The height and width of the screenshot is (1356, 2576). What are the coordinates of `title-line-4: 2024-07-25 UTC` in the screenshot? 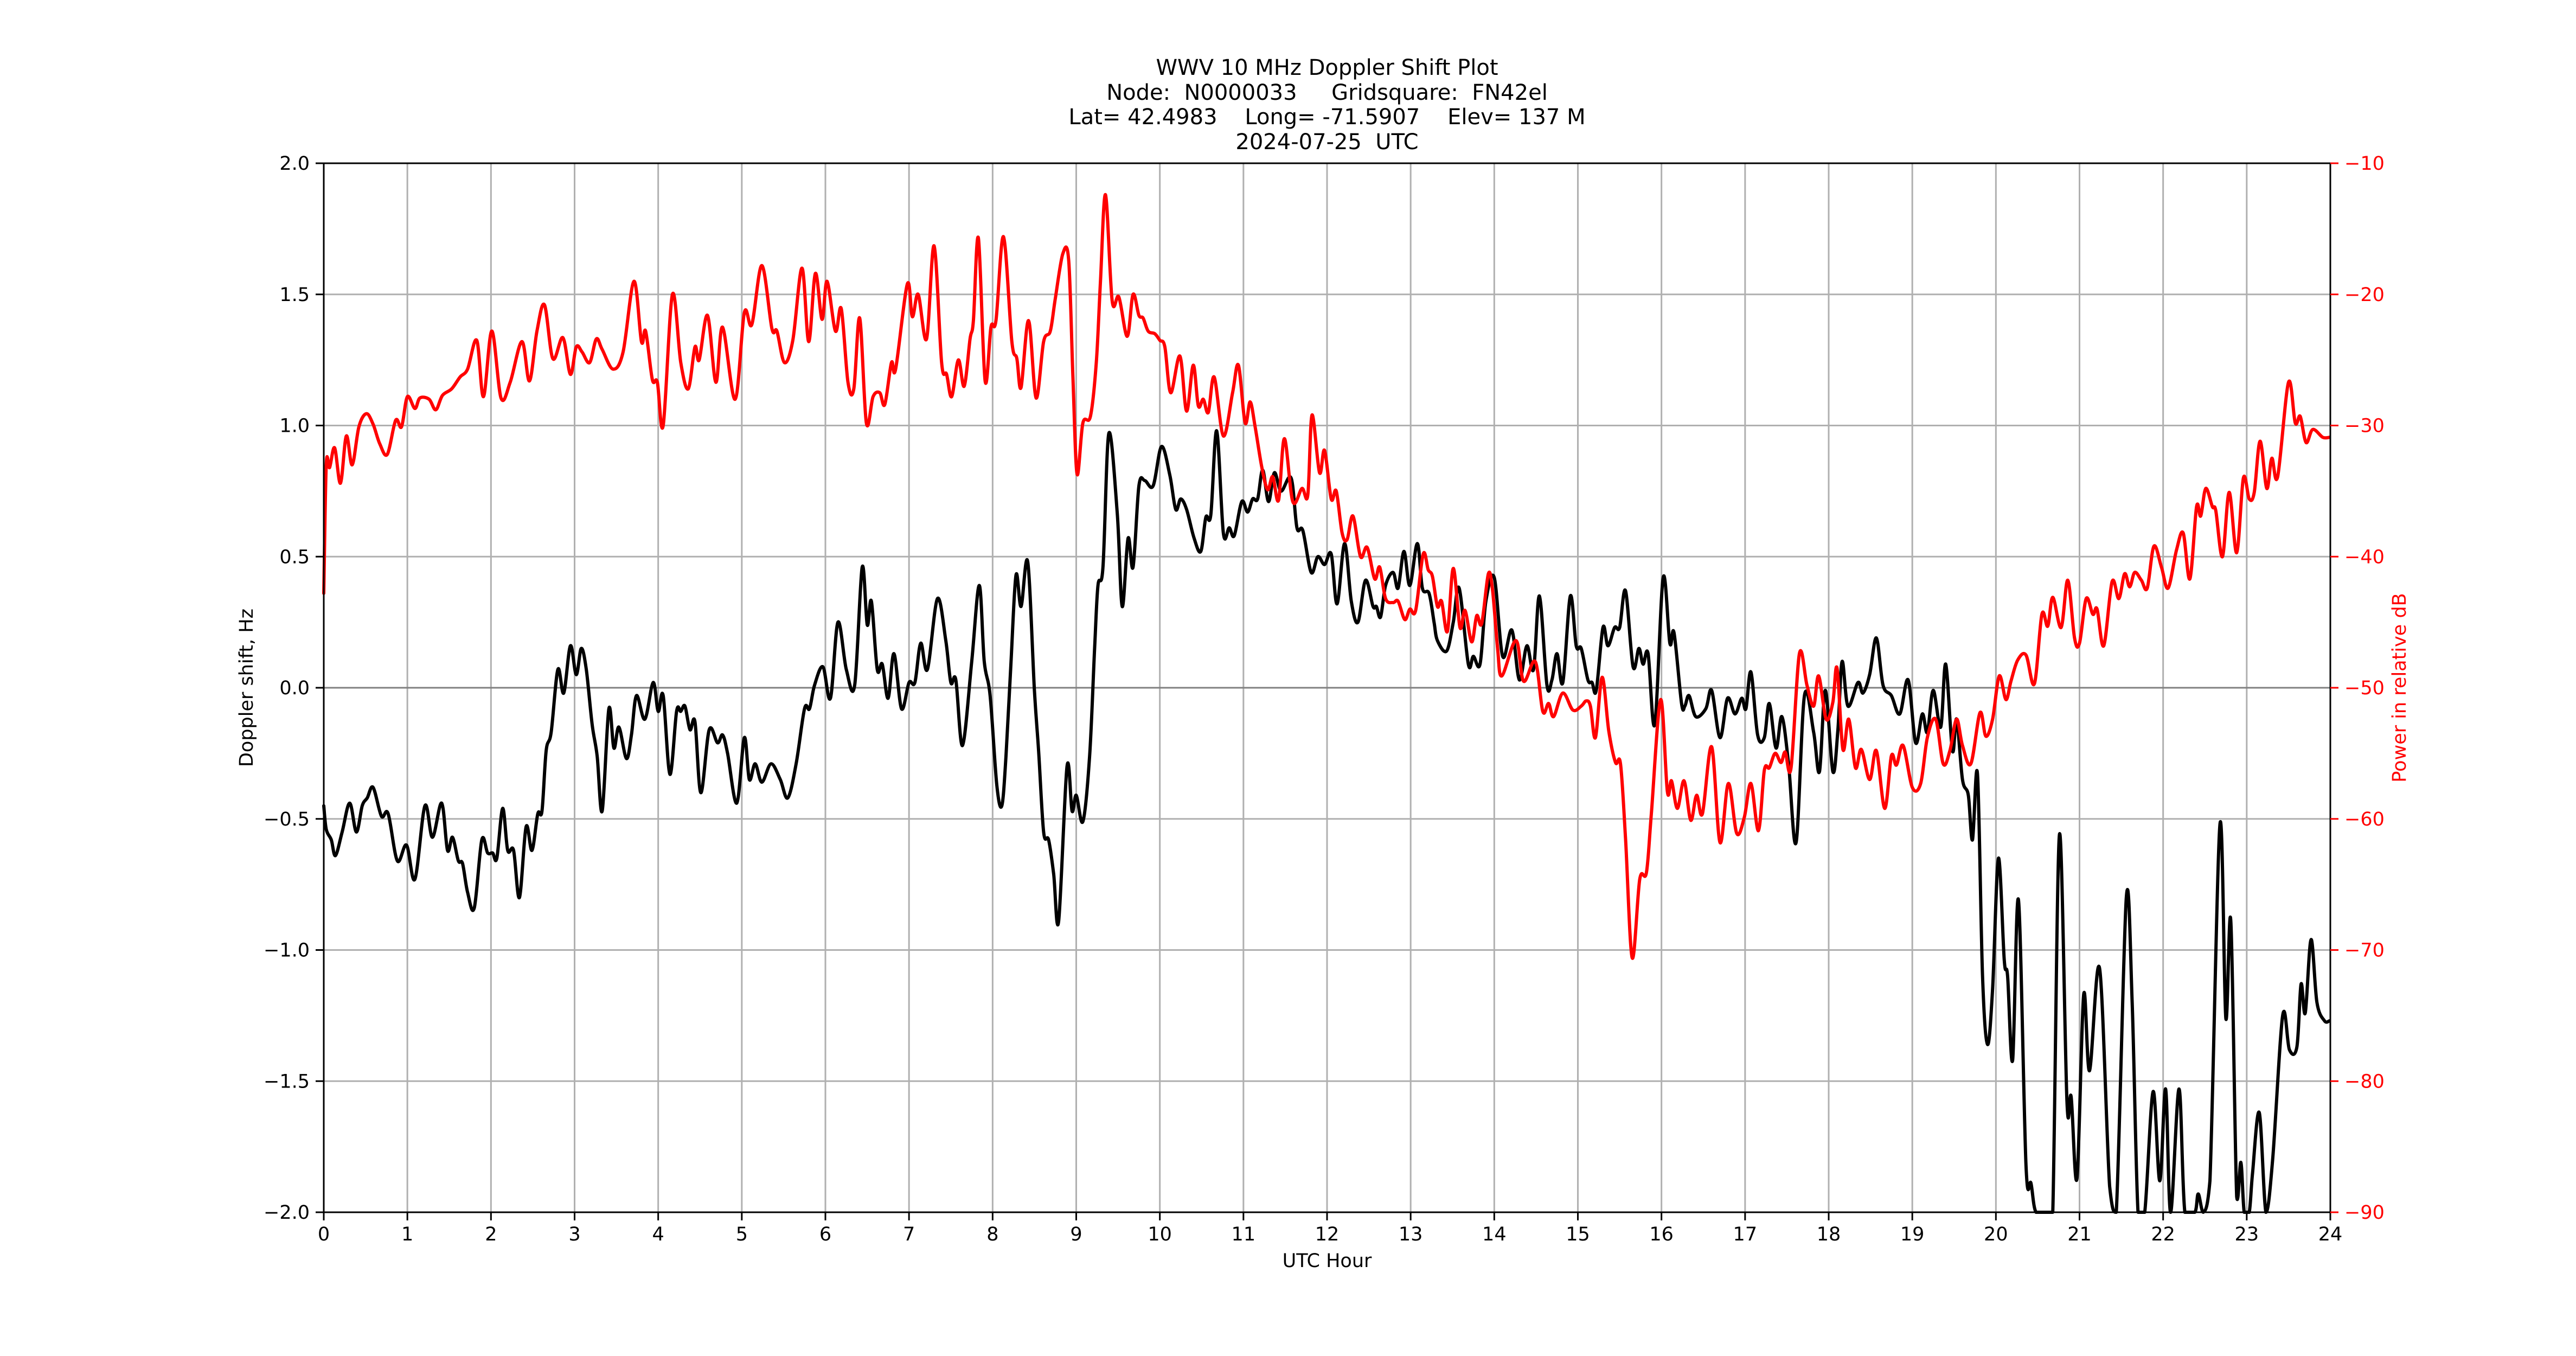 It's located at (1327, 142).